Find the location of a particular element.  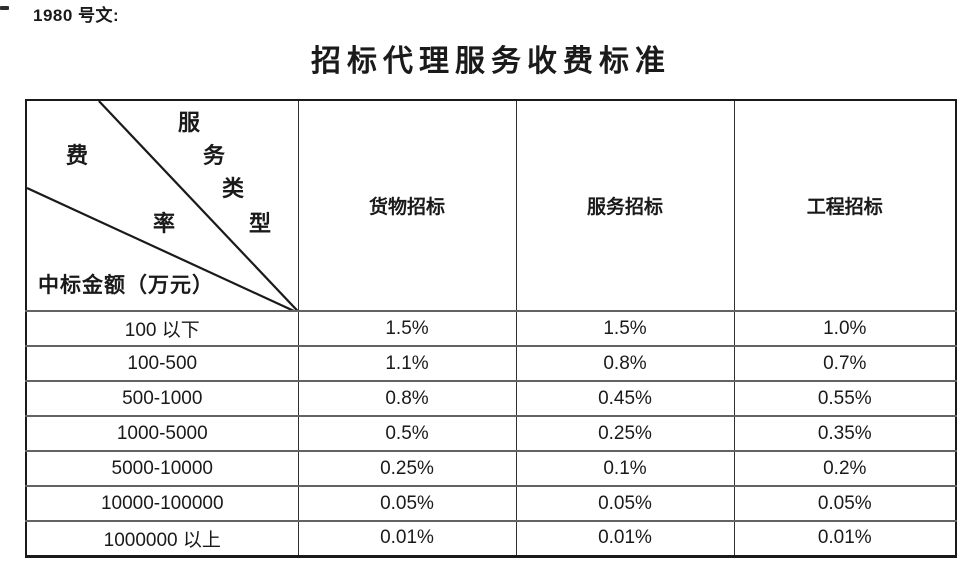

rate-cell: 0.35% is located at coordinates (844, 433).